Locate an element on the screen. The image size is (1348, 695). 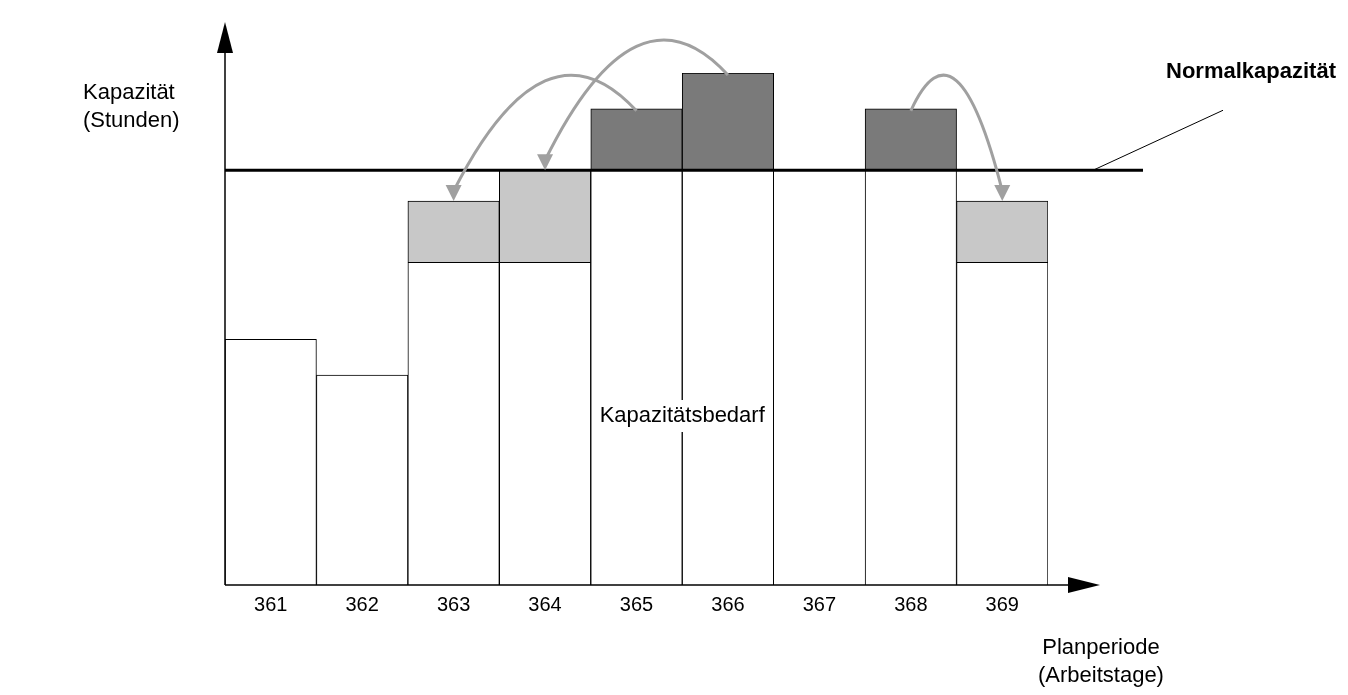
x-tick-label: 369 is located at coordinates (1002, 603).